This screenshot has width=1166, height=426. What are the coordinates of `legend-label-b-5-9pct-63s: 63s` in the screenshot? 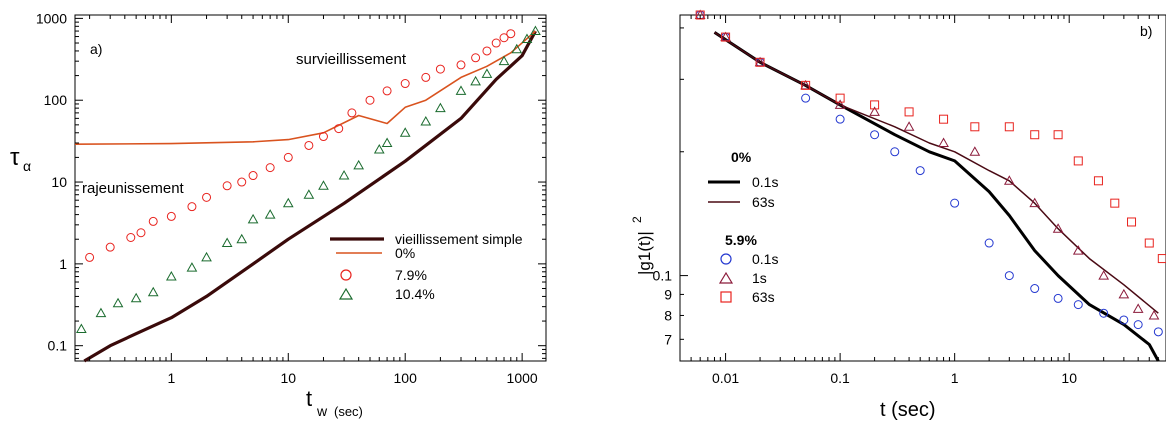 It's located at (763, 297).